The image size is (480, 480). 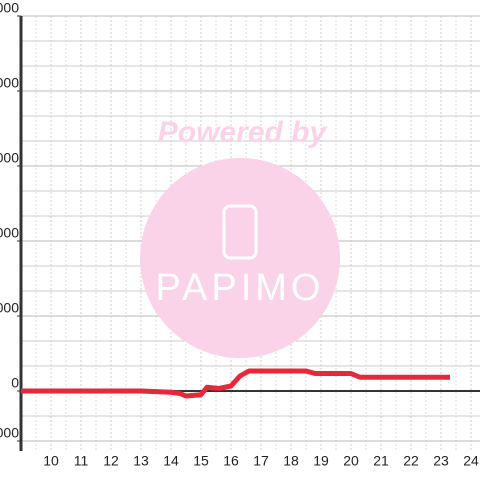 What do you see at coordinates (201, 461) in the screenshot?
I see `x-tick-label: 15` at bounding box center [201, 461].